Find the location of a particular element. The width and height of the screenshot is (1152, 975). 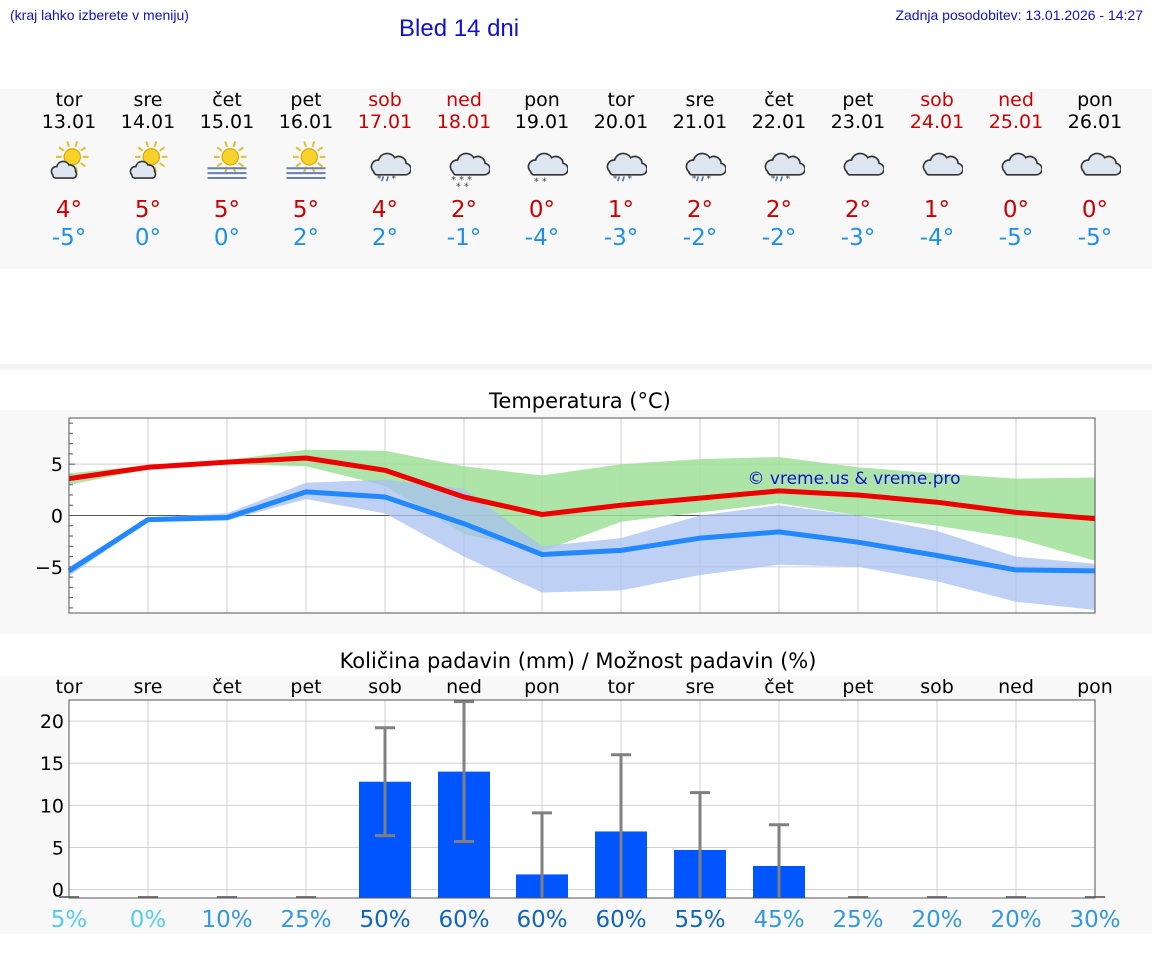

cloud-snow-icon: * * ** * is located at coordinates (469, 171).